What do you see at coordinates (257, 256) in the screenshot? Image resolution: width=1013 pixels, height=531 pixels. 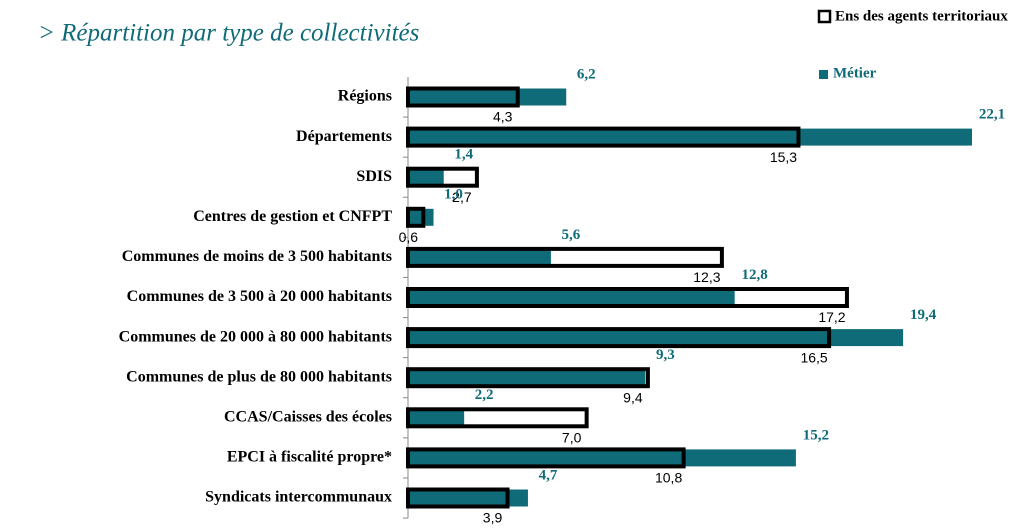 I see `category-label: Communes de moins de 3 500 habitants` at bounding box center [257, 256].